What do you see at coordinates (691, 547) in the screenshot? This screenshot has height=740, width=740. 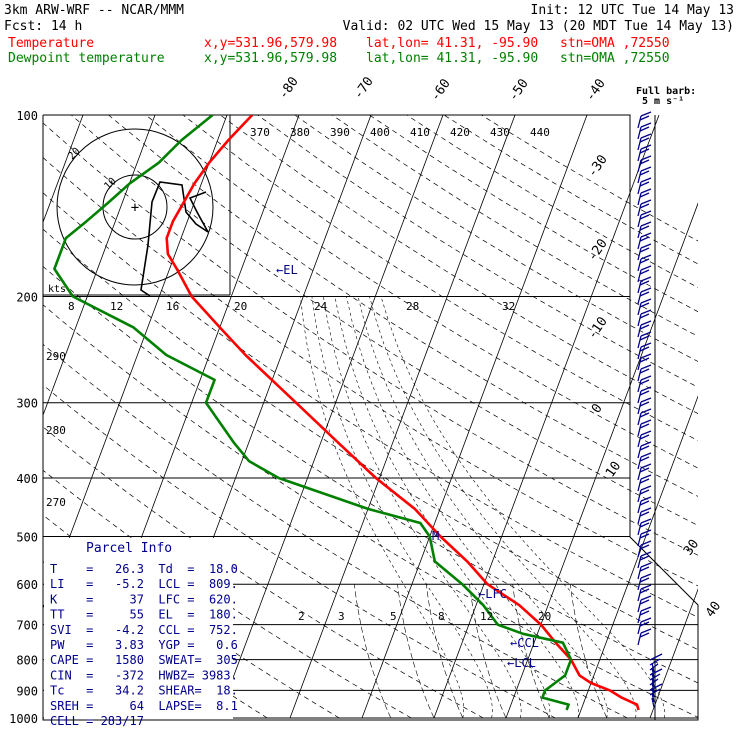 I see `isotherm-label: 30` at bounding box center [691, 547].